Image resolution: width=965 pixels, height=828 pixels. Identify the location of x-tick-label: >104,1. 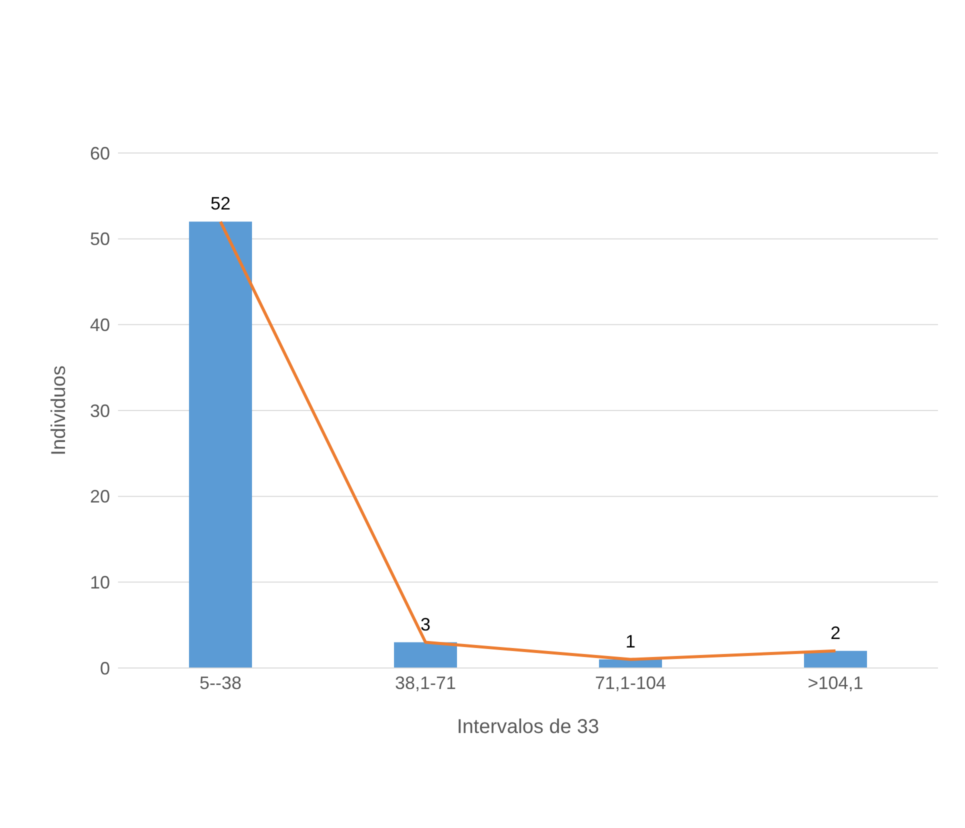
(836, 682).